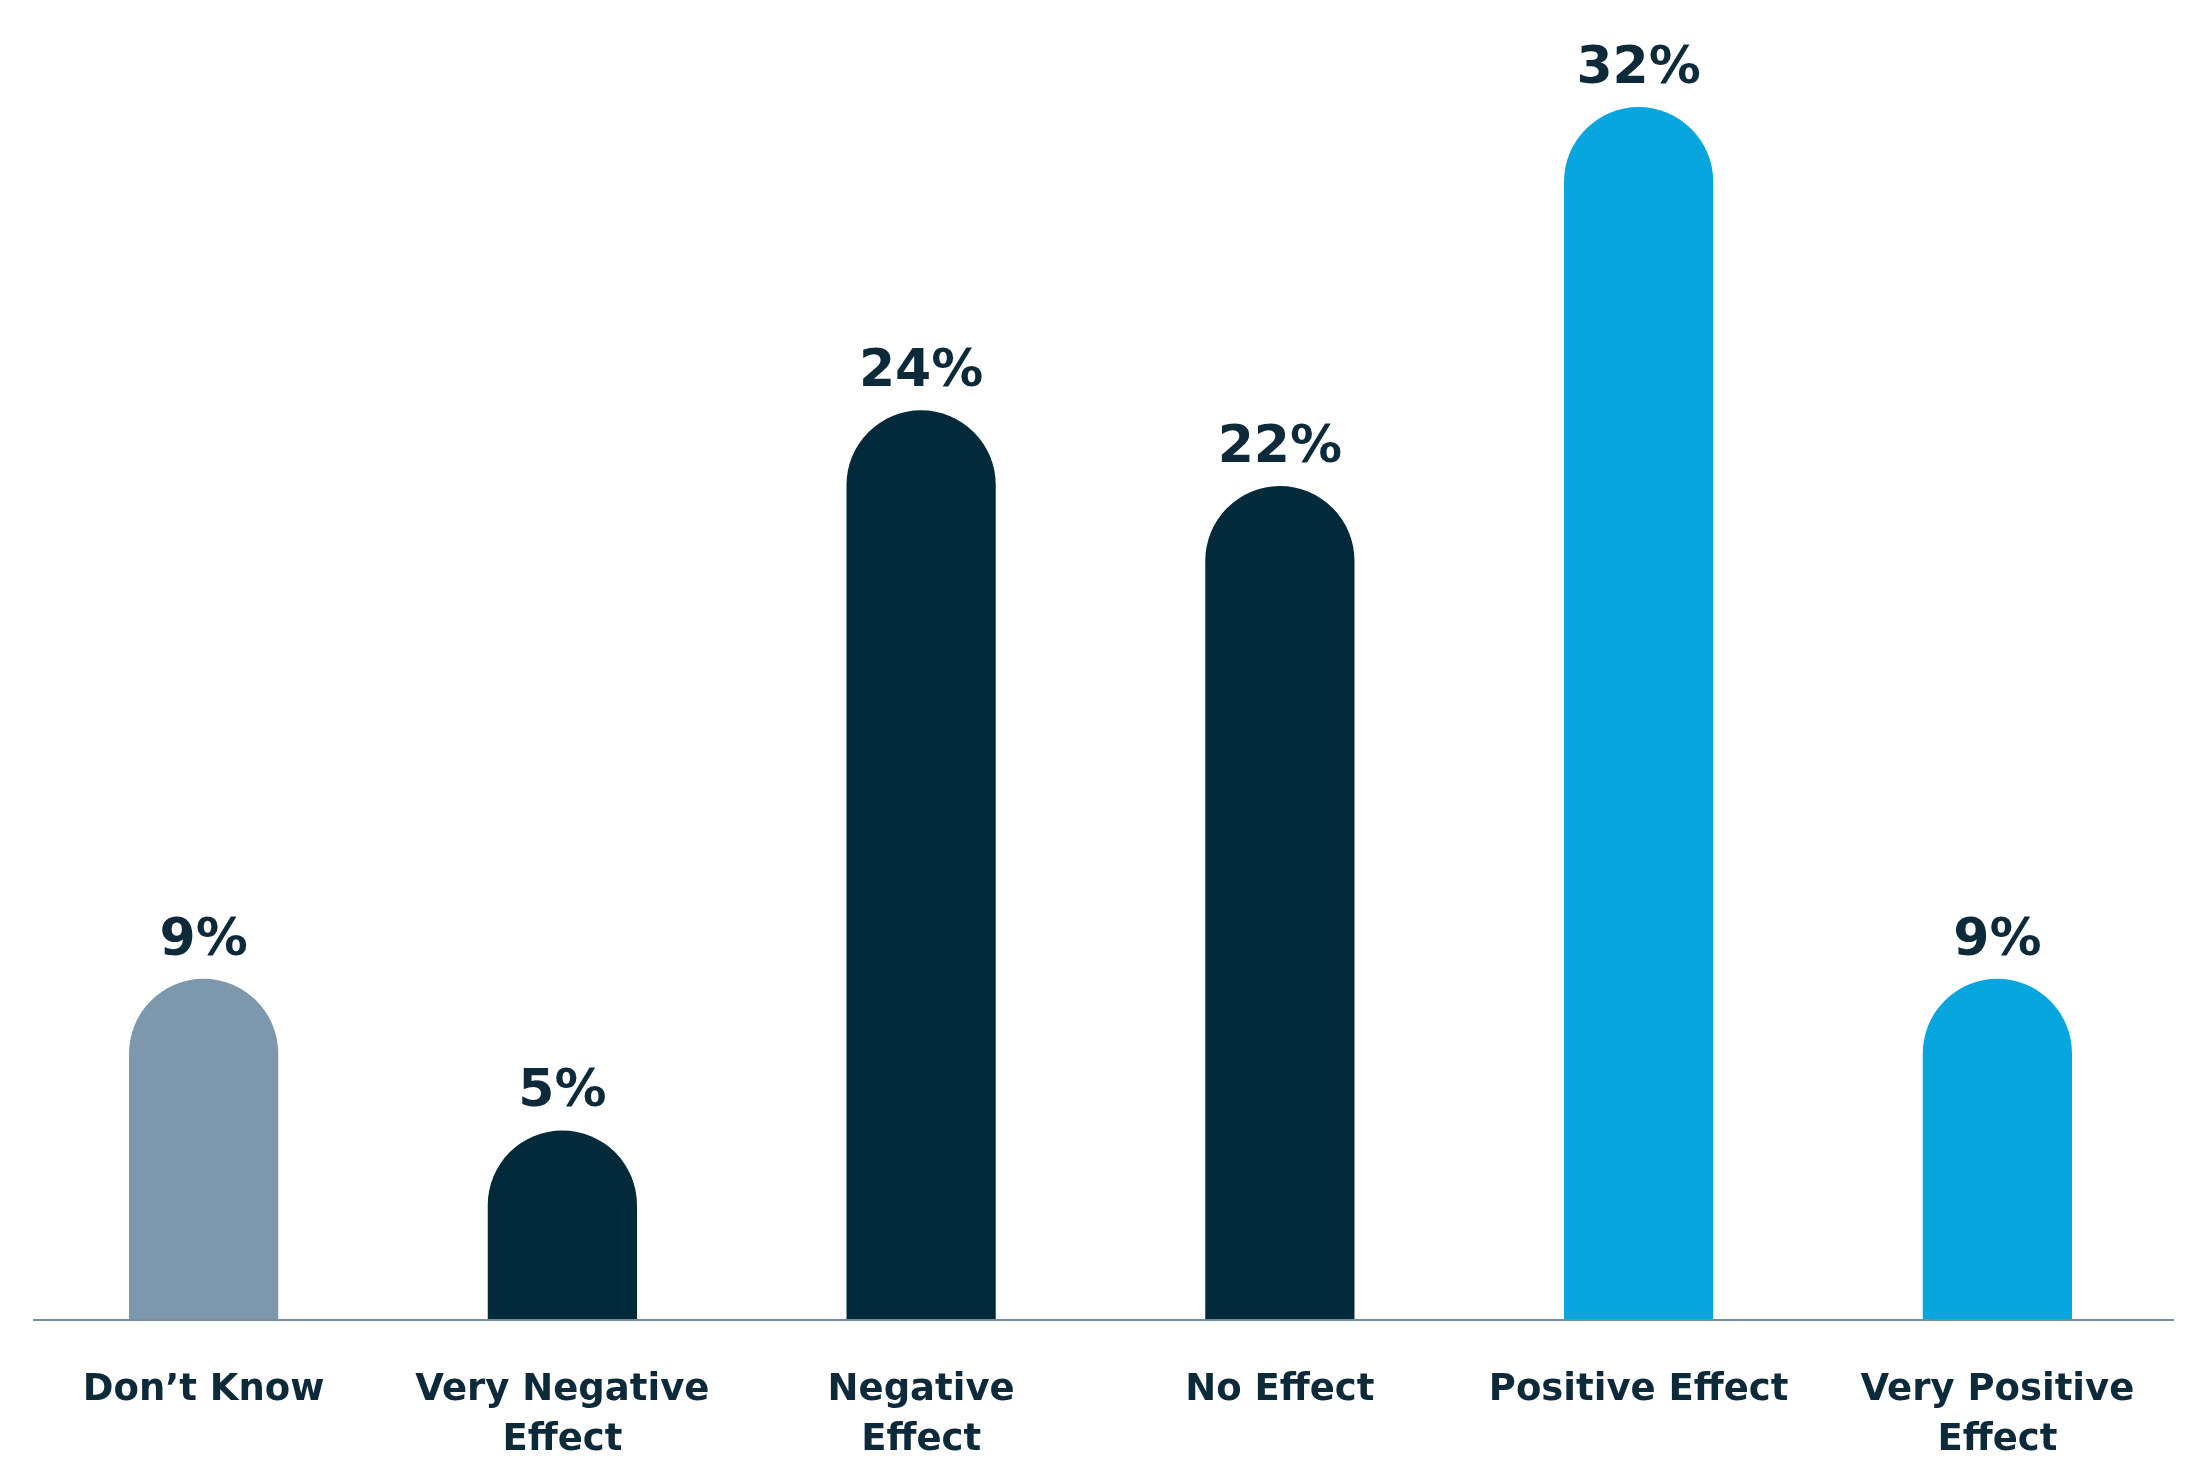  I want to click on x-tick-label: No Effect, so click(1280, 1387).